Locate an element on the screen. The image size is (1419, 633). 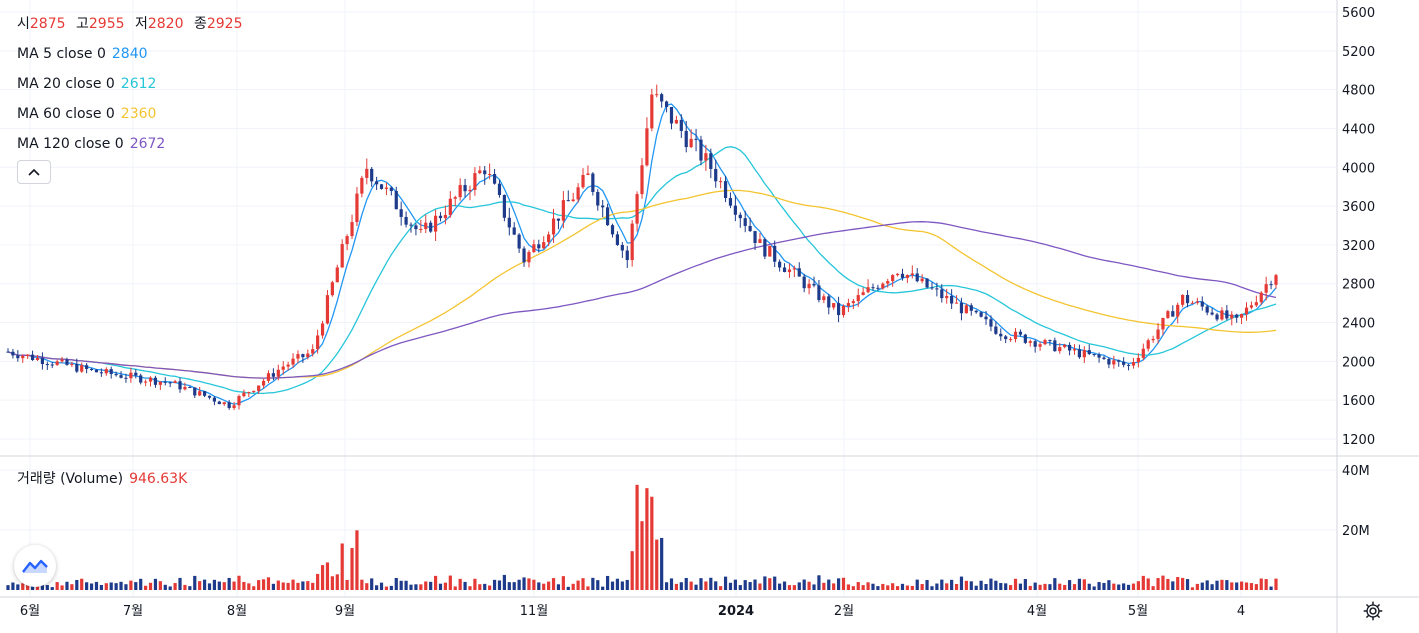
ma5-value: 2840 is located at coordinates (129, 54).